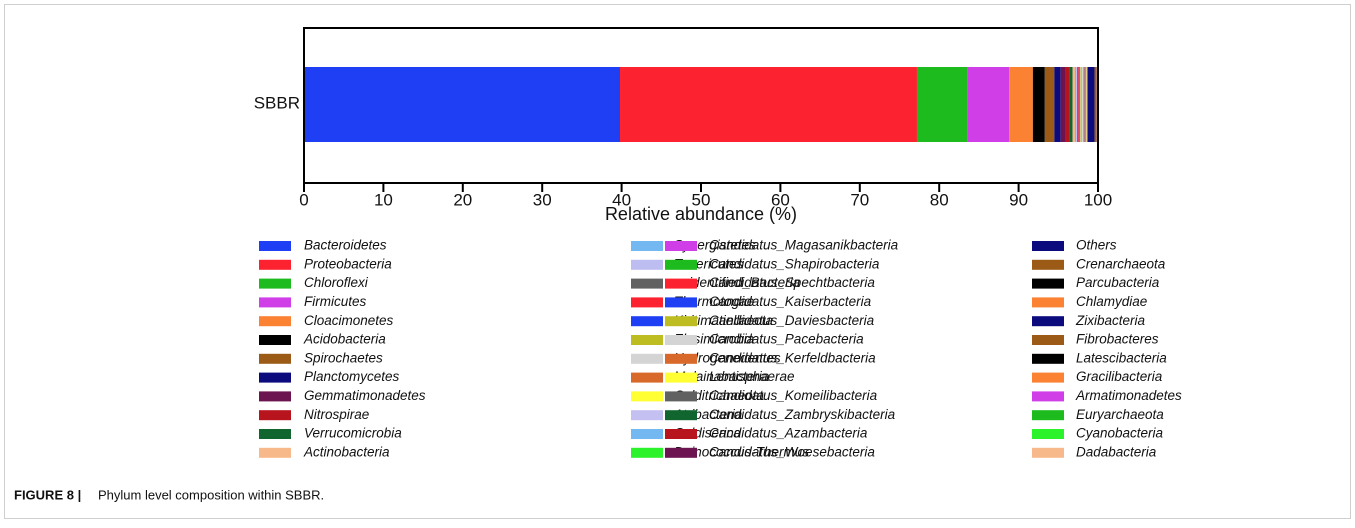 The image size is (1355, 528). What do you see at coordinates (353, 433) in the screenshot?
I see `legend-label: Verrucomicrobia` at bounding box center [353, 433].